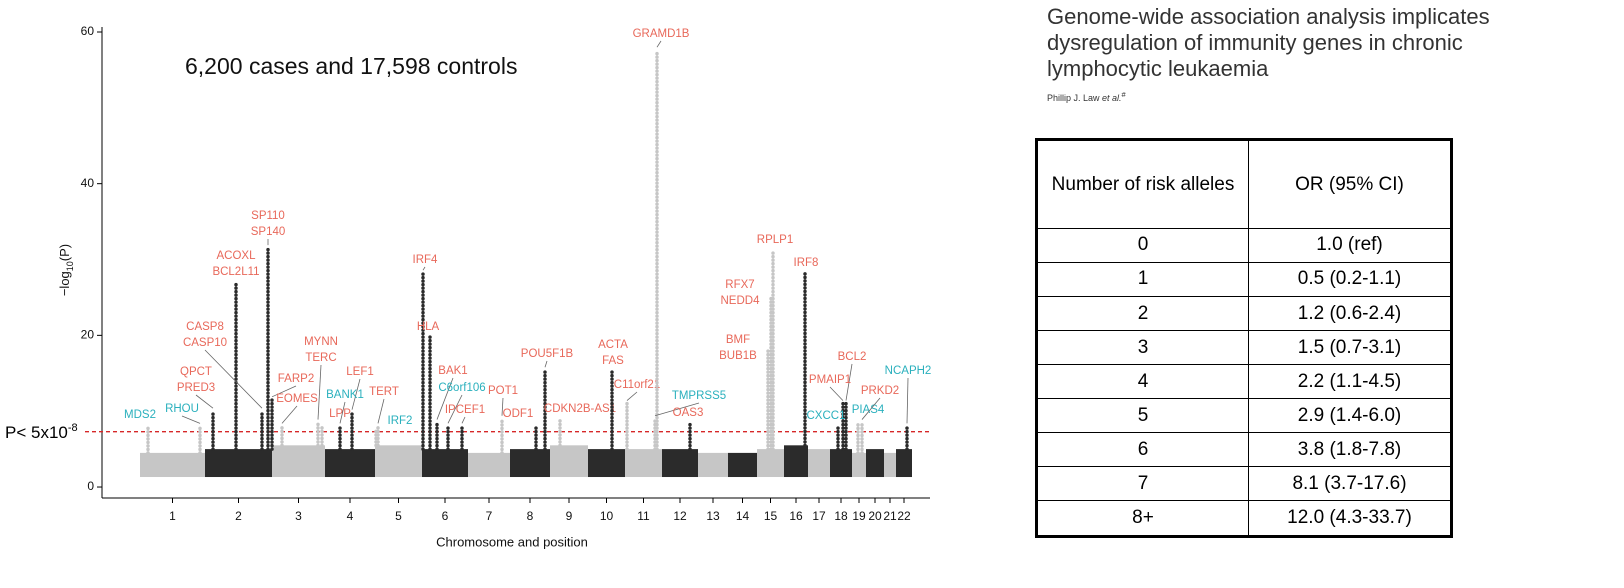  Describe the element at coordinates (70, 266) in the screenshot. I see `y-label-sub: 10` at that location.